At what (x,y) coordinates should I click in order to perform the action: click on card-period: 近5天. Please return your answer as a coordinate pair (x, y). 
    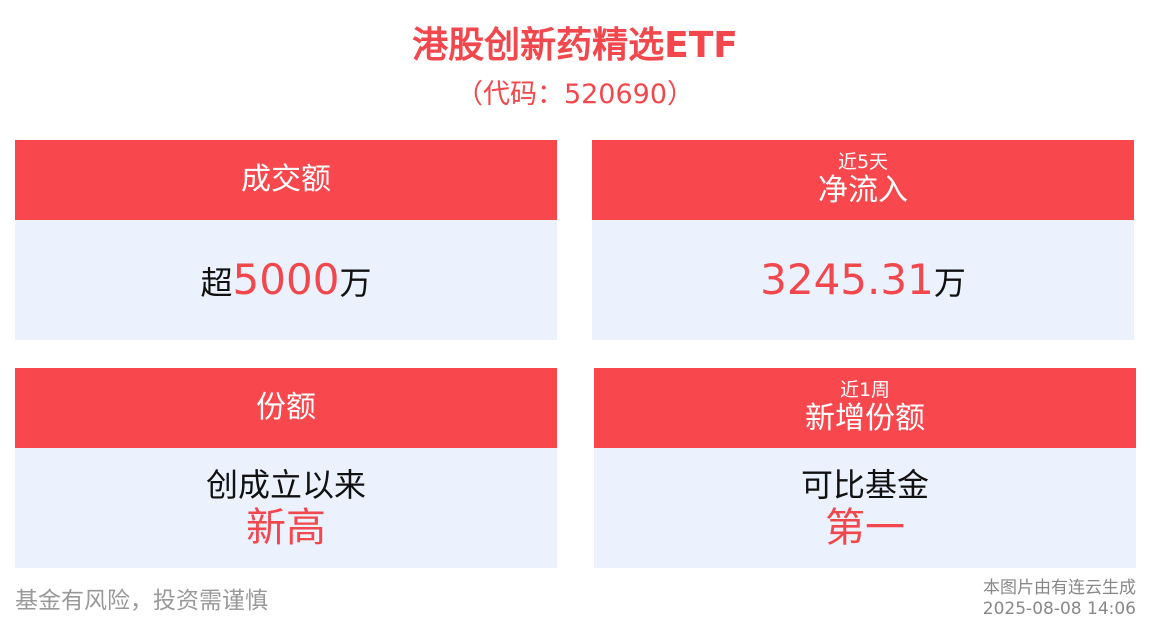
    Looking at the image, I should click on (863, 162).